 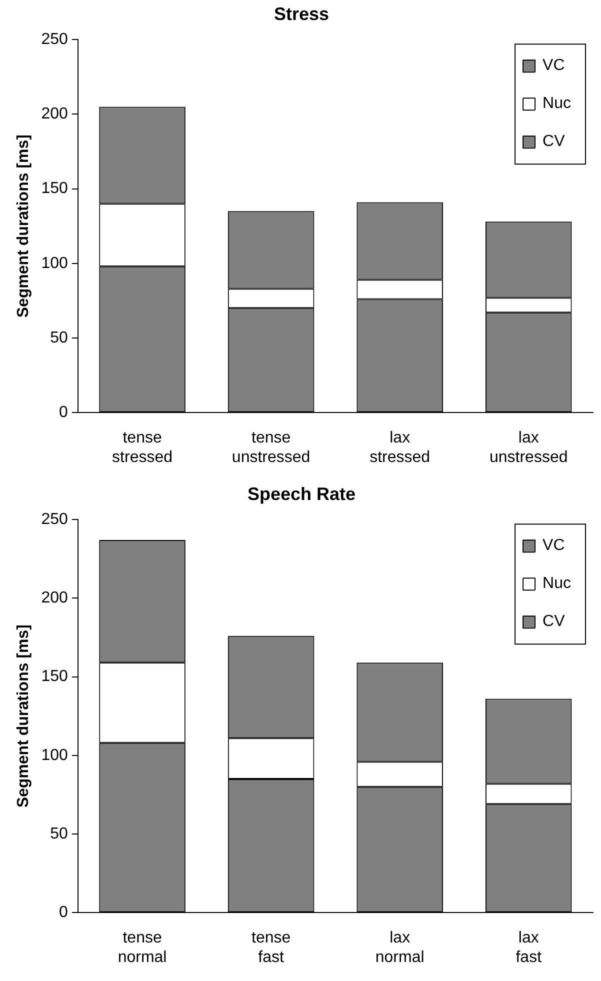 I want to click on x-tick-label: tense fast, so click(x=271, y=948).